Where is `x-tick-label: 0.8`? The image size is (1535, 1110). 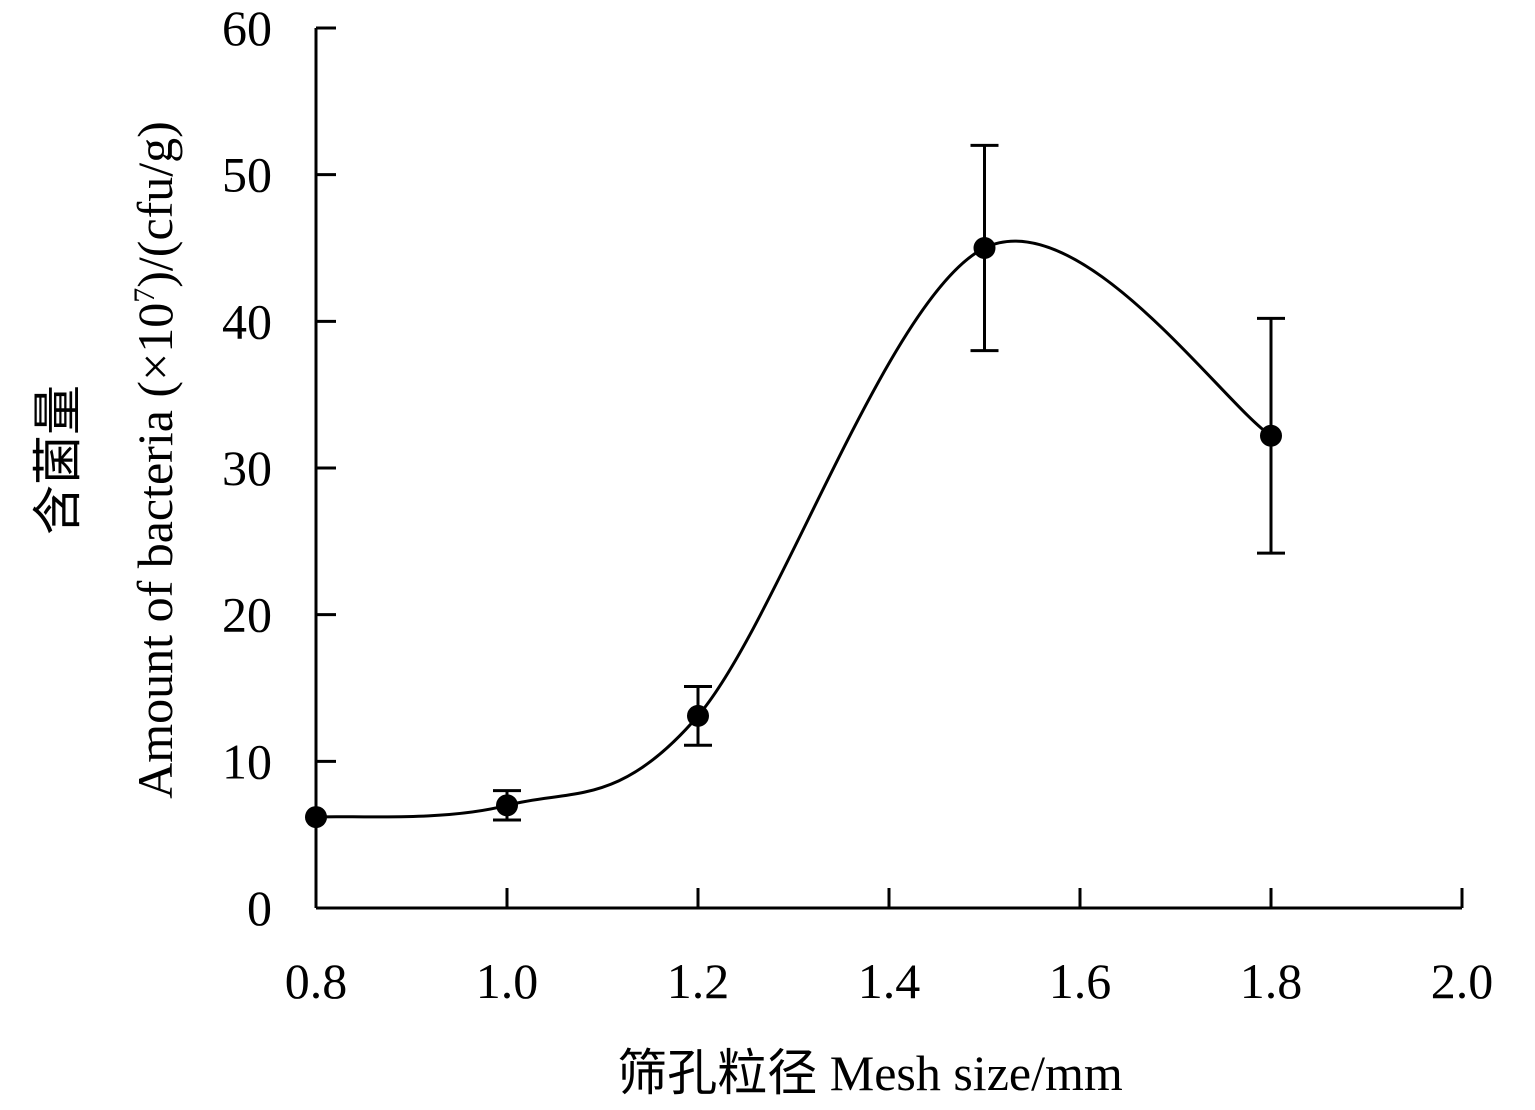
x-tick-label: 0.8 is located at coordinates (316, 981).